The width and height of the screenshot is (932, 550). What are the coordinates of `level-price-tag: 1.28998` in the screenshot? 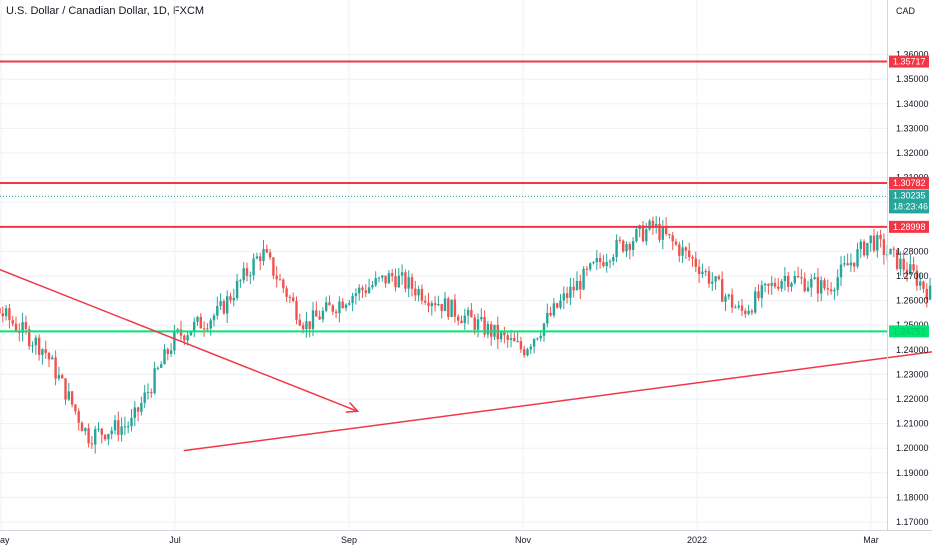 It's located at (909, 227).